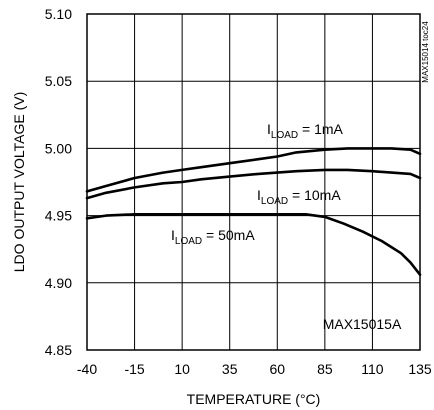  Describe the element at coordinates (277, 369) in the screenshot. I see `x-tick-label: 60` at that location.